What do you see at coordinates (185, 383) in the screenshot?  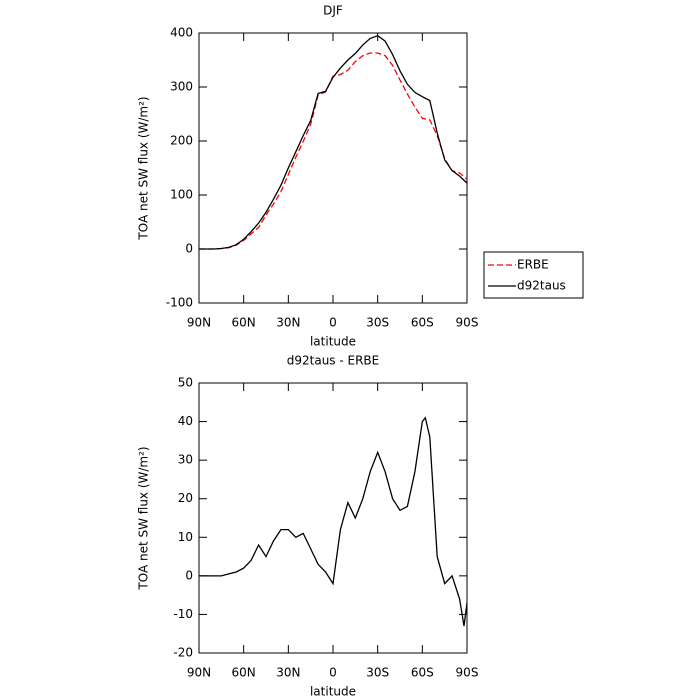 I see `y-tick-label: 50` at bounding box center [185, 383].